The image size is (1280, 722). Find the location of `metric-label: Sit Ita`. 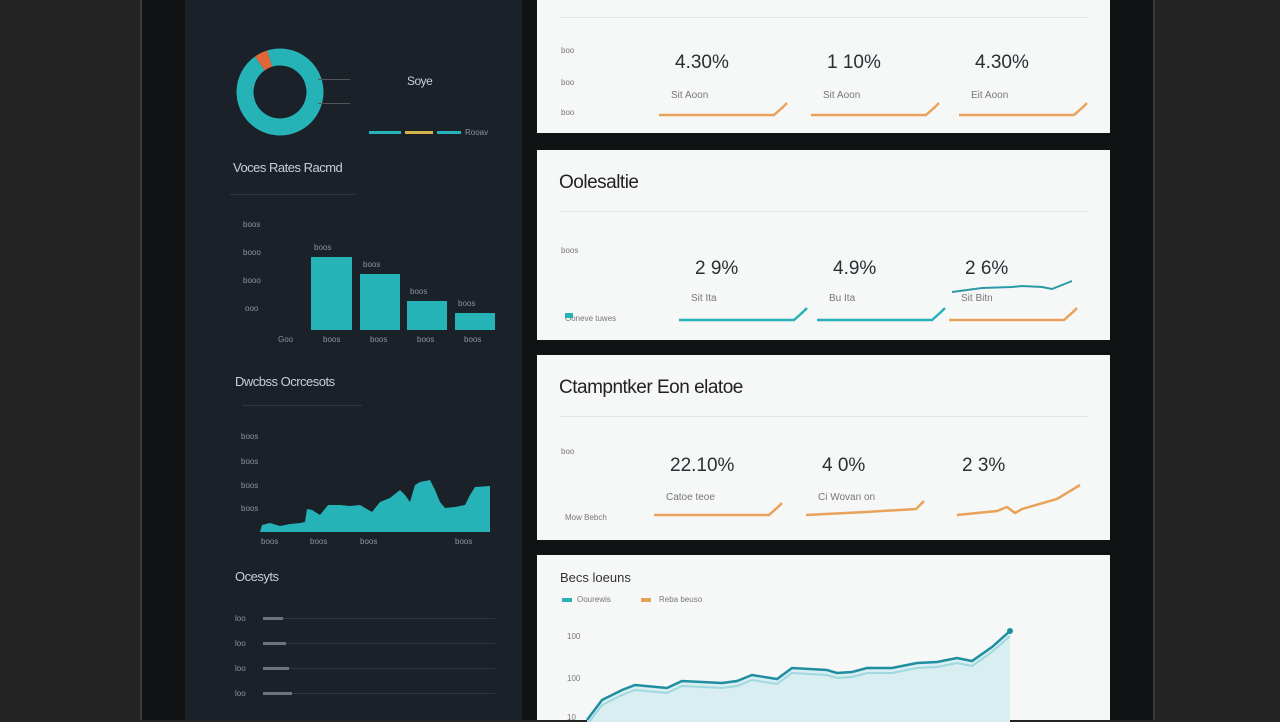

metric-label: Sit Ita is located at coordinates (704, 298).